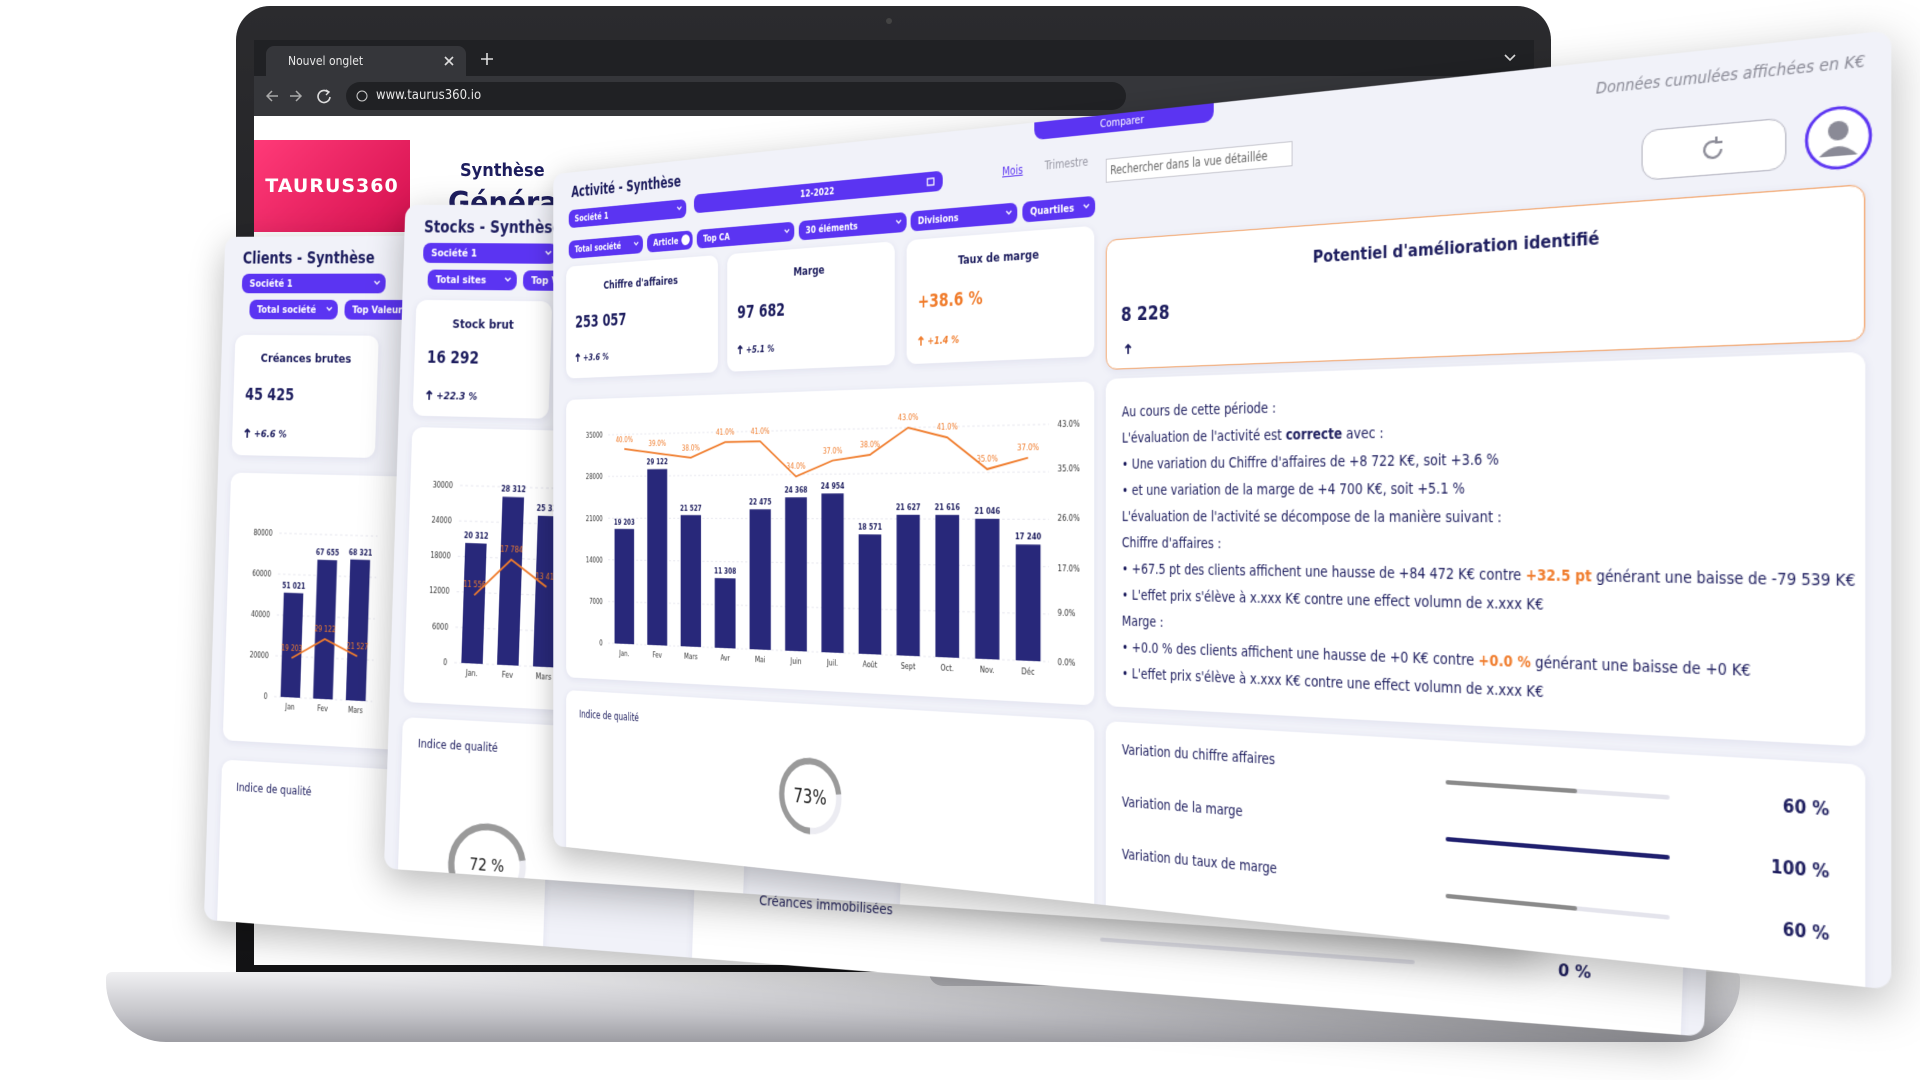  Describe the element at coordinates (889, 21) in the screenshot. I see `camera` at that location.